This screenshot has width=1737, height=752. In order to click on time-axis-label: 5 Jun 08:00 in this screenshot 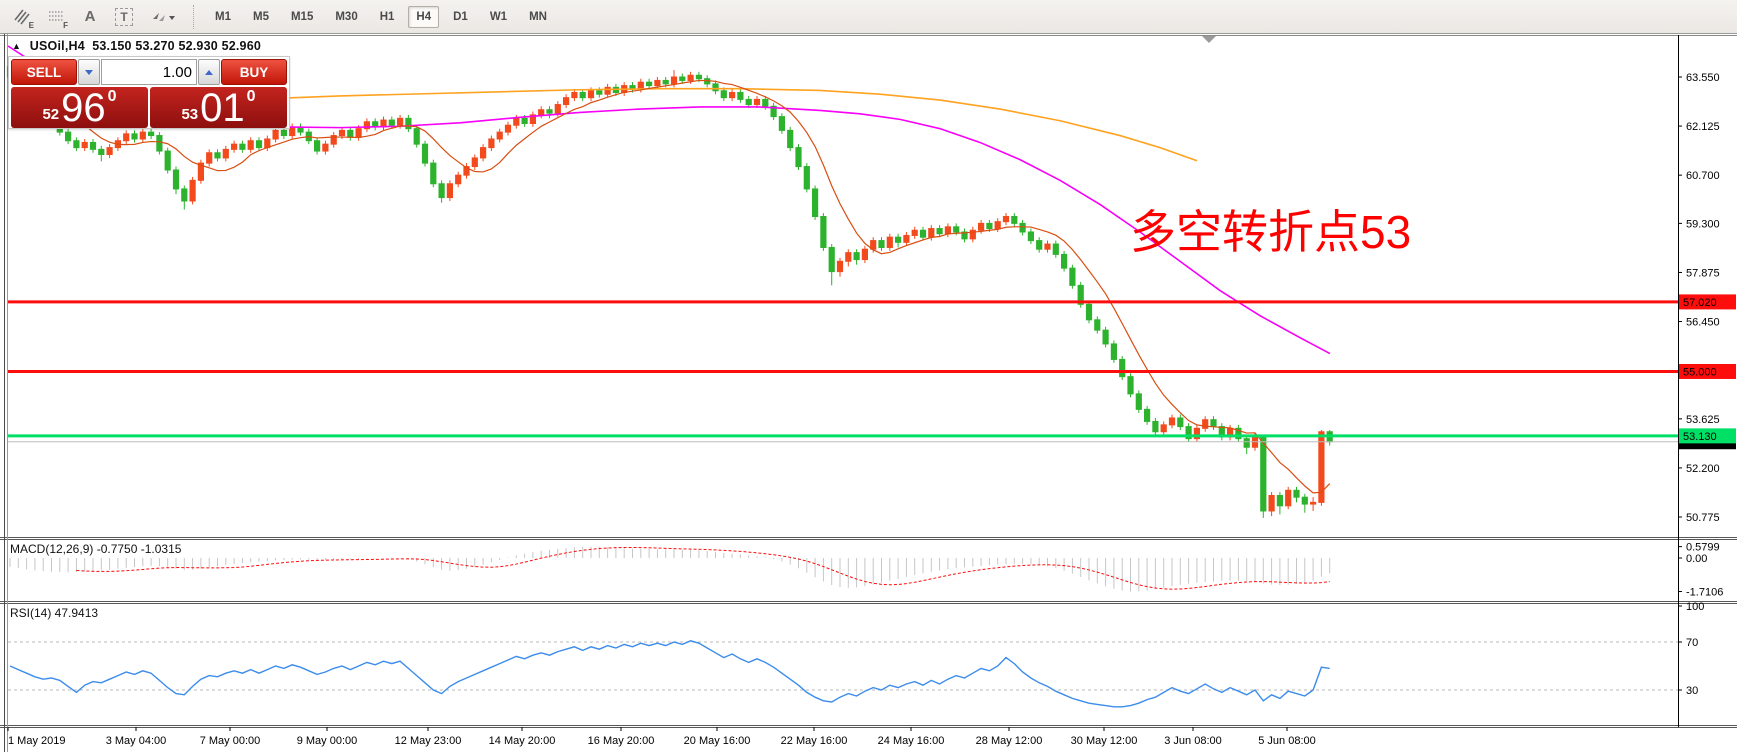, I will do `click(1287, 741)`.